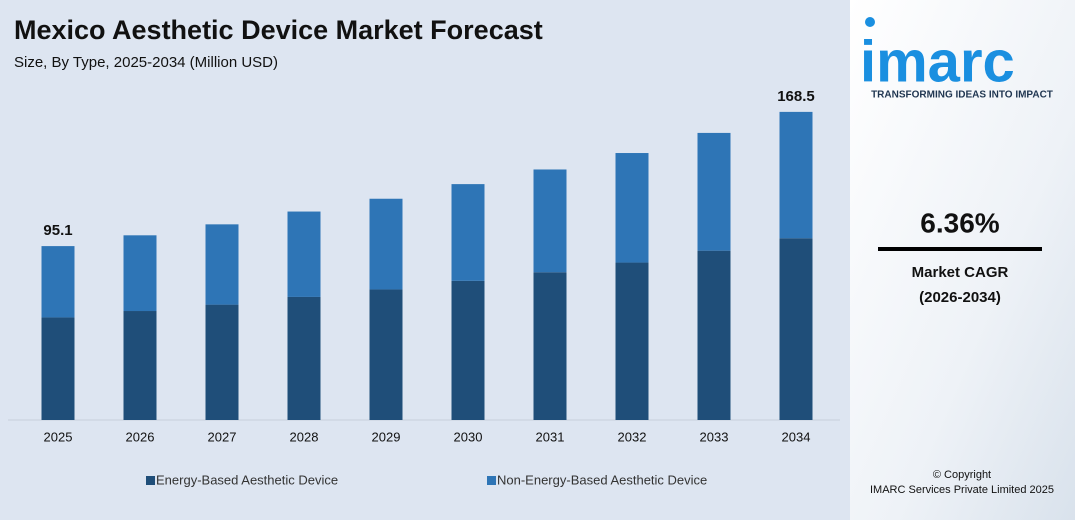 The height and width of the screenshot is (520, 1075). What do you see at coordinates (386, 436) in the screenshot?
I see `x-tick-label: 2029` at bounding box center [386, 436].